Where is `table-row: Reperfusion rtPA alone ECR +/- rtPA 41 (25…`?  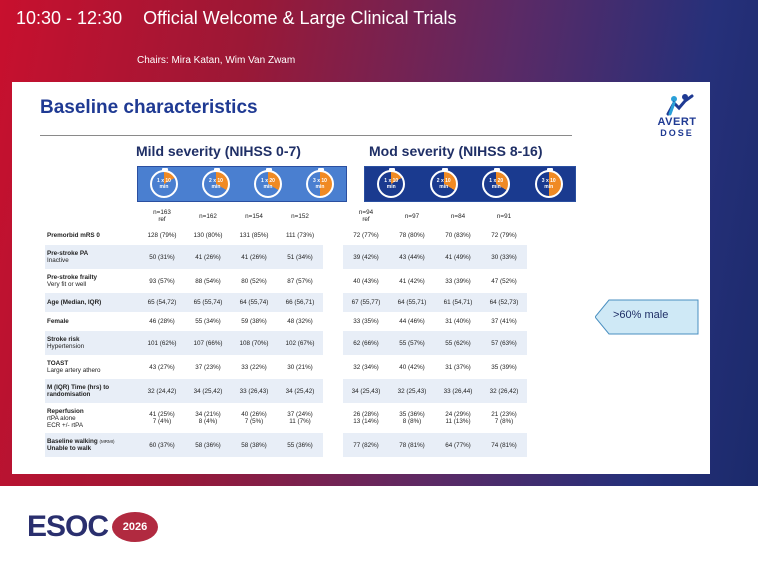
table-row: Reperfusion rtPA alone ECR +/- rtPA 41 (25… is located at coordinates (286, 418).